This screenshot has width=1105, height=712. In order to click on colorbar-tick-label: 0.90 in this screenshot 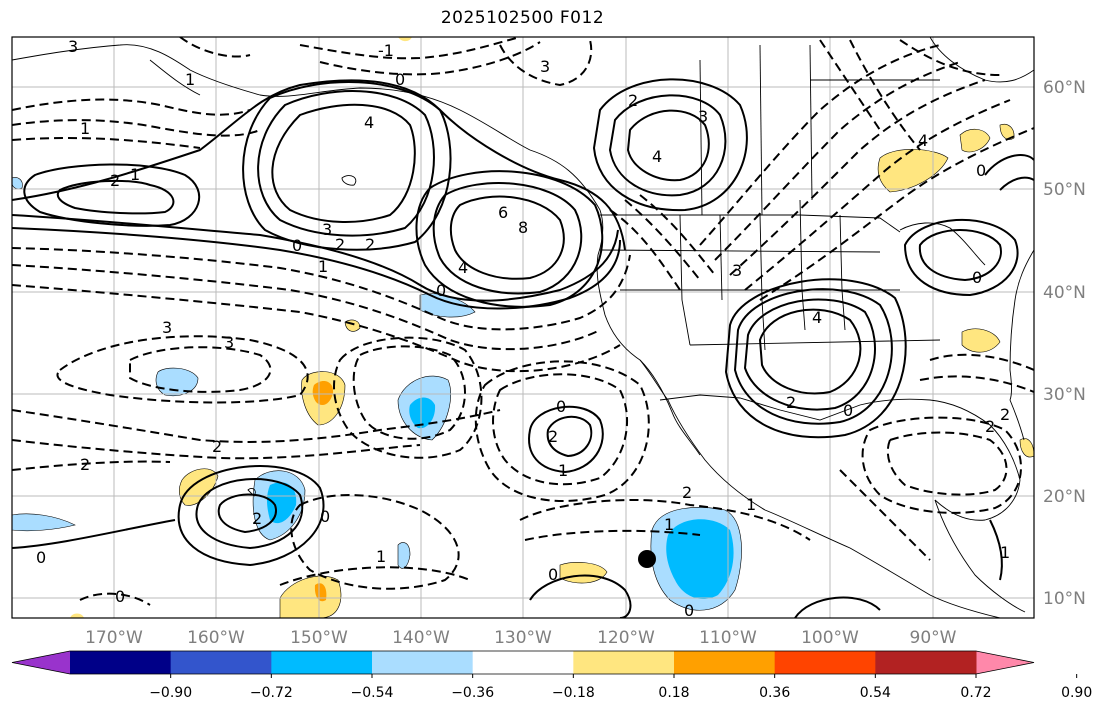, I will do `click(1076, 693)`.